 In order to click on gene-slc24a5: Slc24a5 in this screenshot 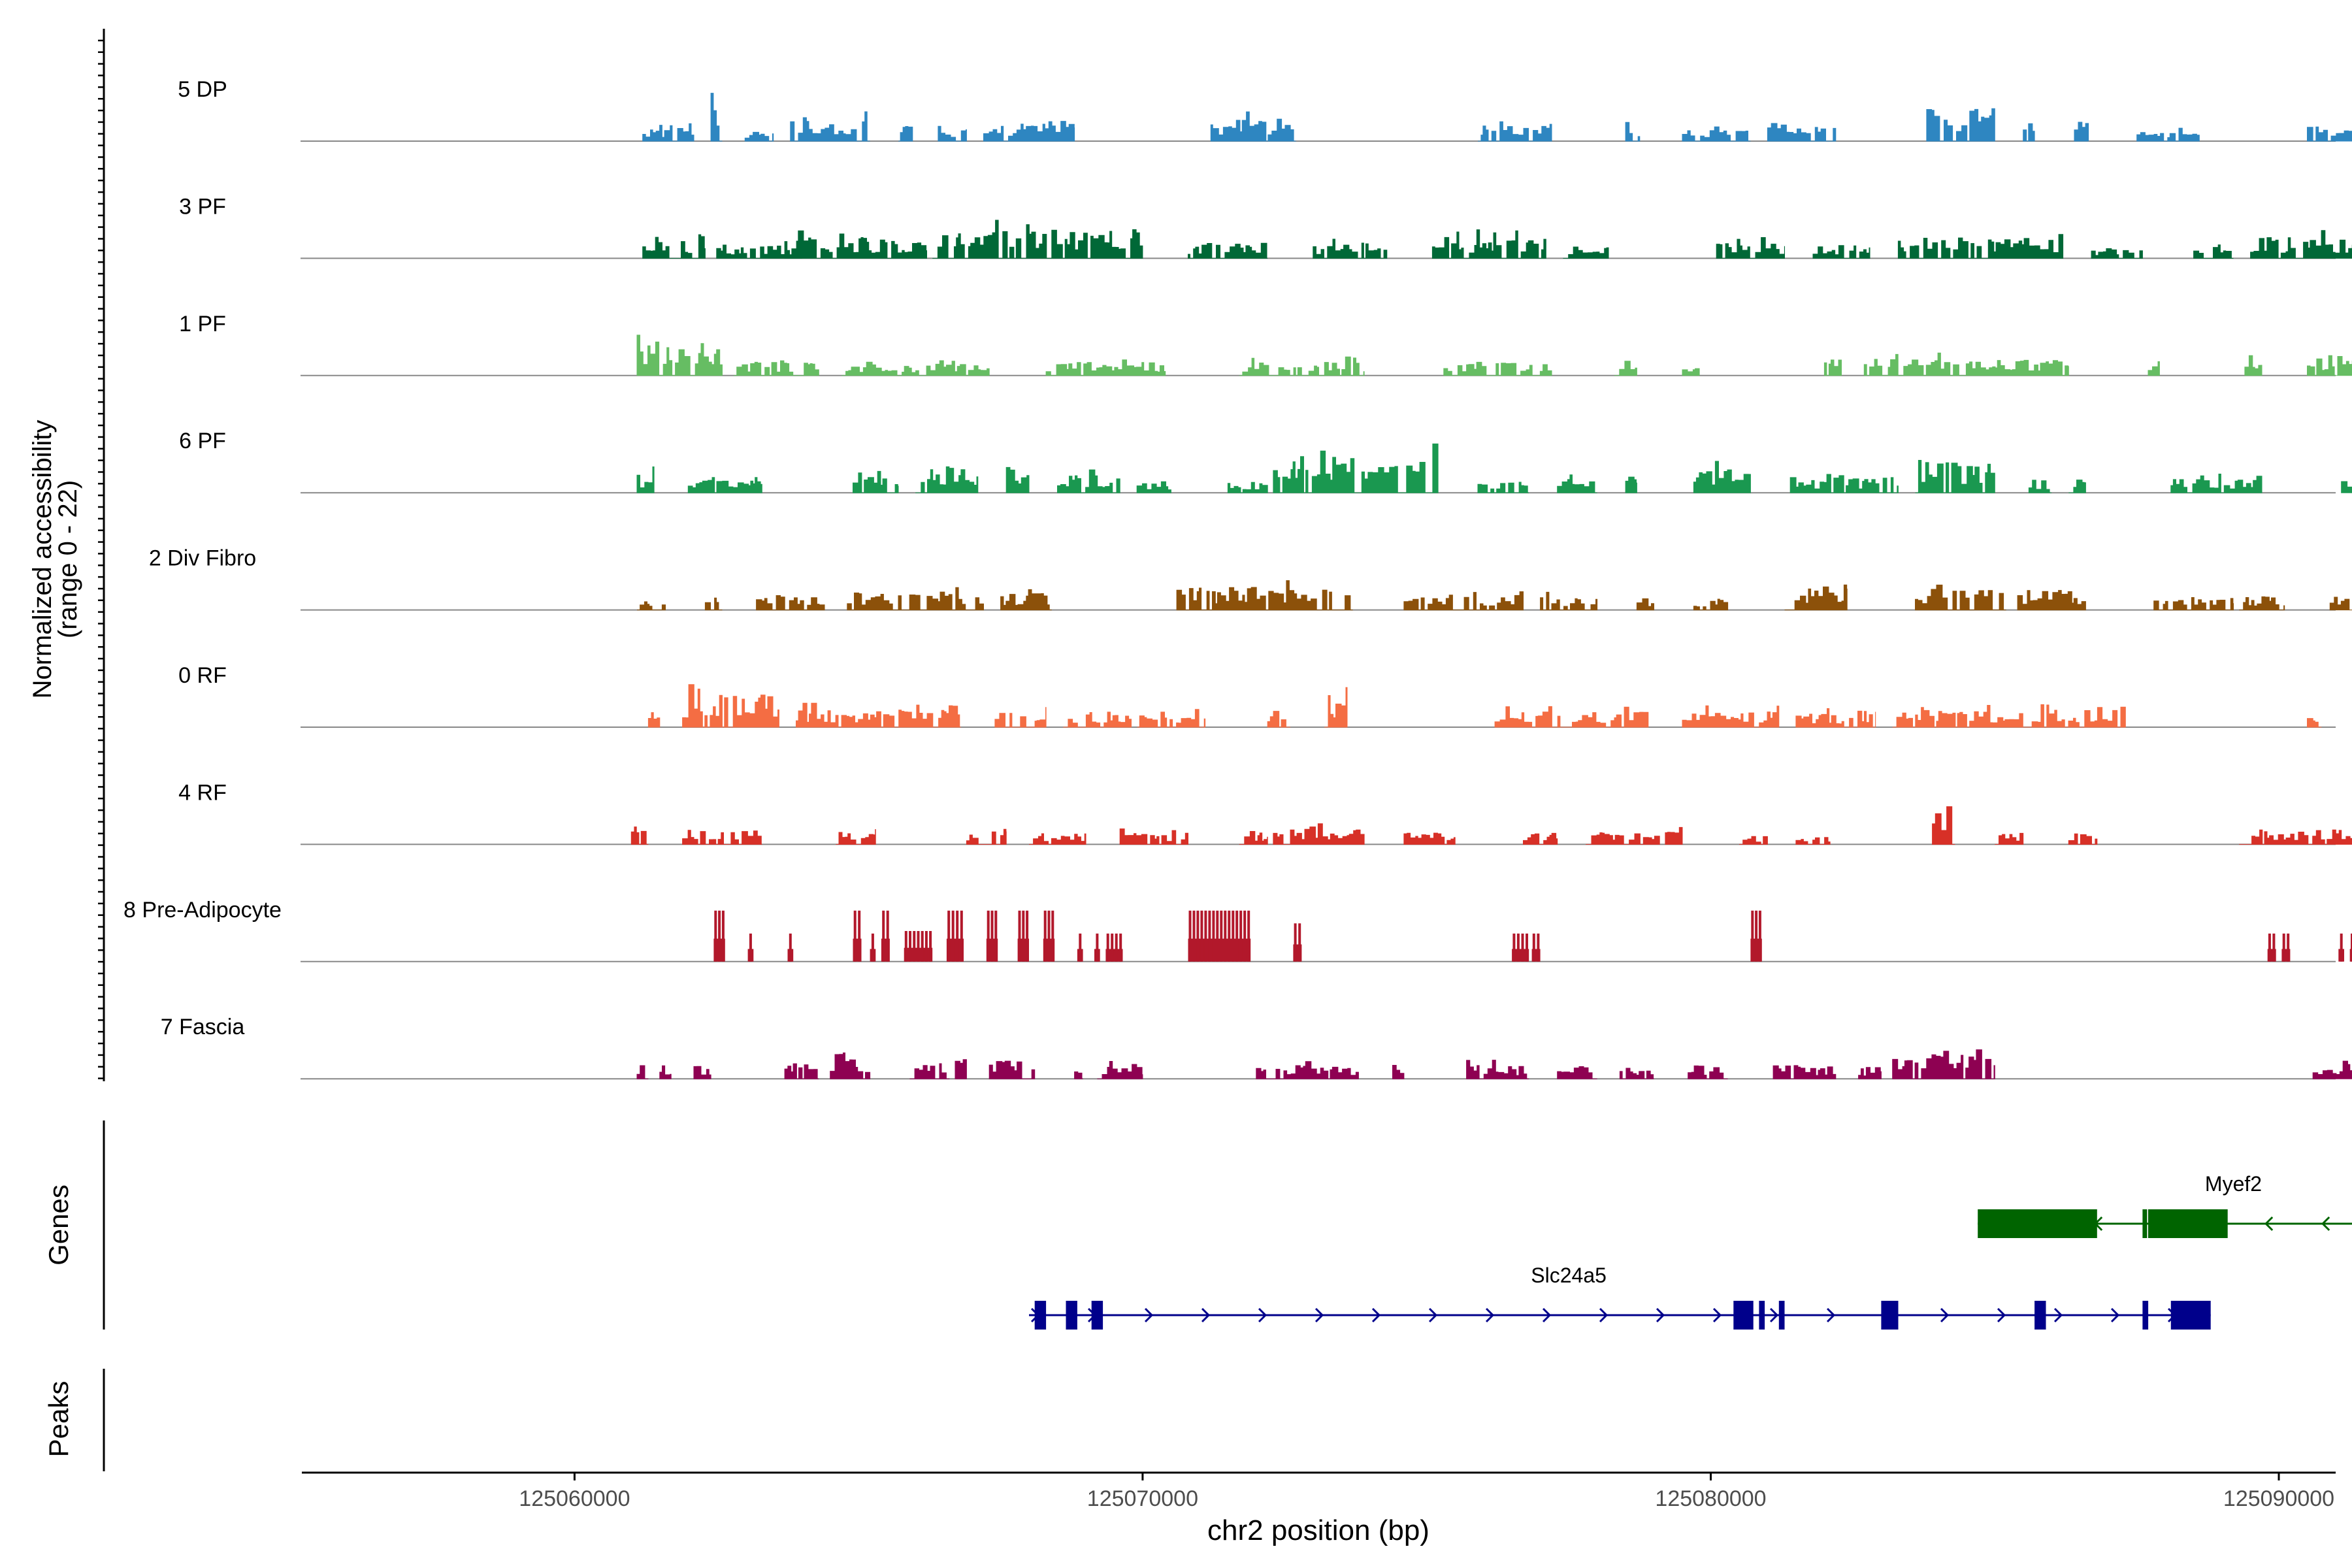, I will do `click(1620, 1297)`.